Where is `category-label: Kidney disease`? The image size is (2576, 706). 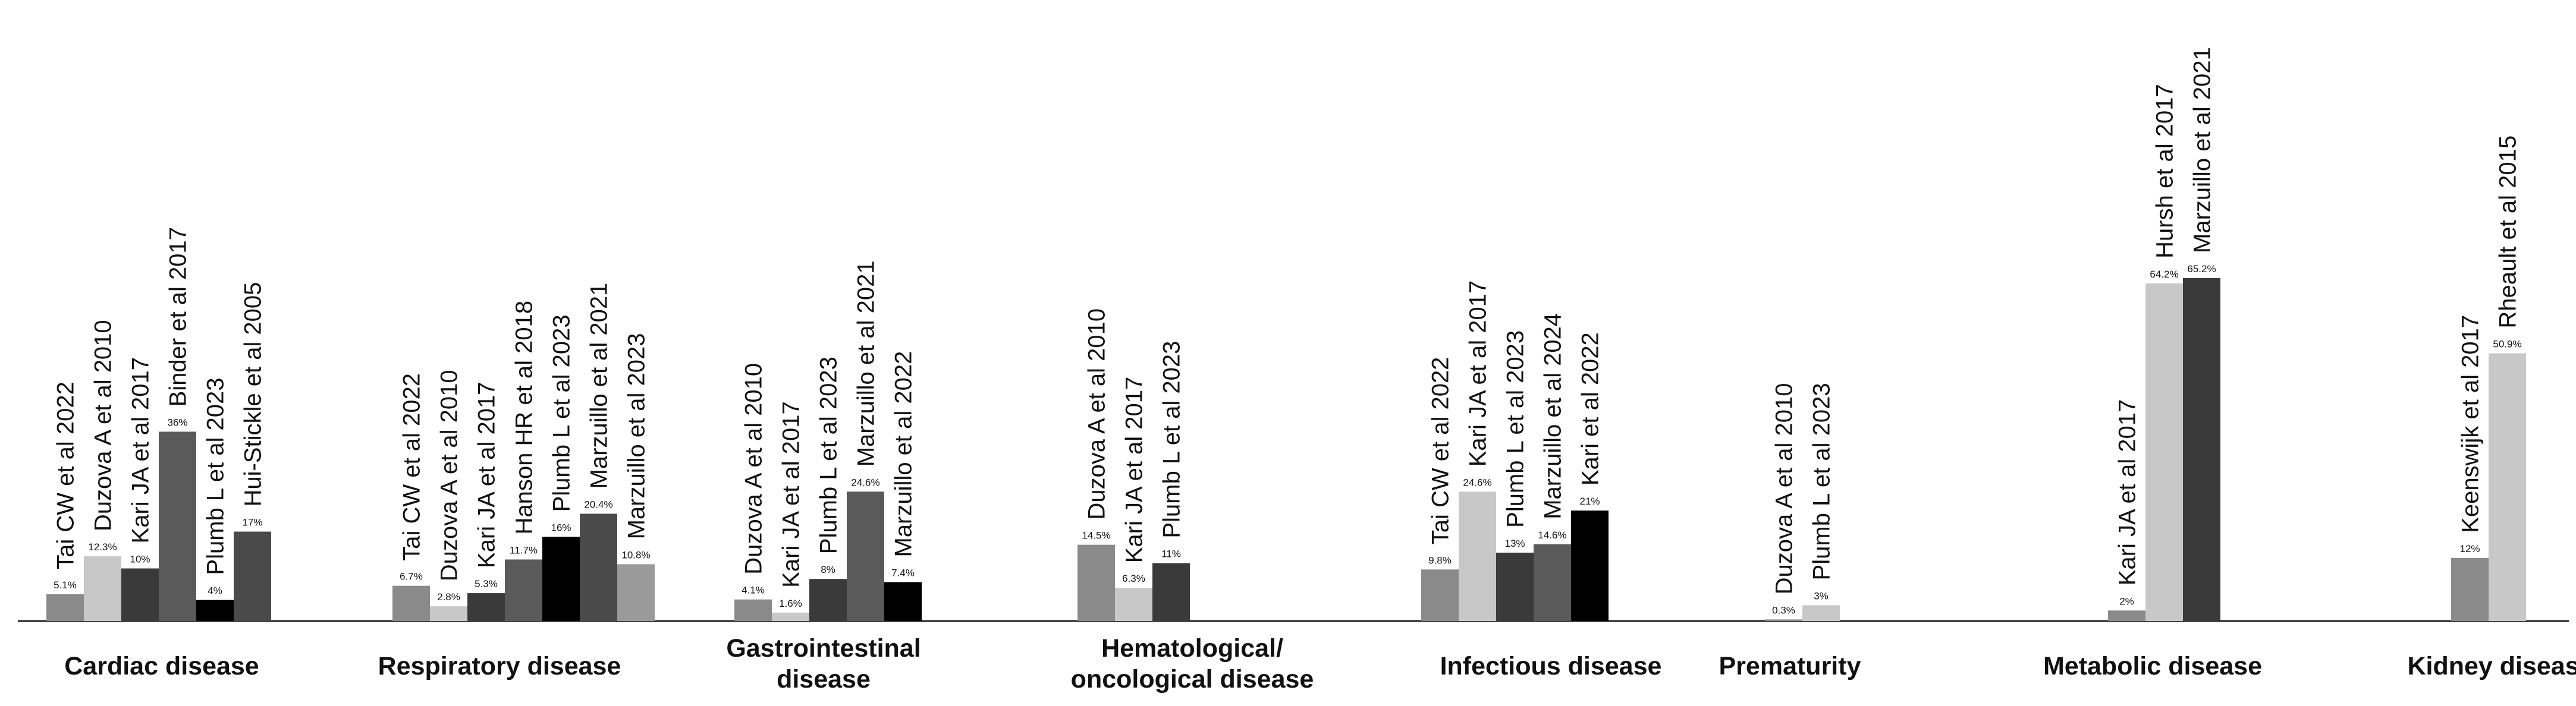 category-label: Kidney disease is located at coordinates (2491, 666).